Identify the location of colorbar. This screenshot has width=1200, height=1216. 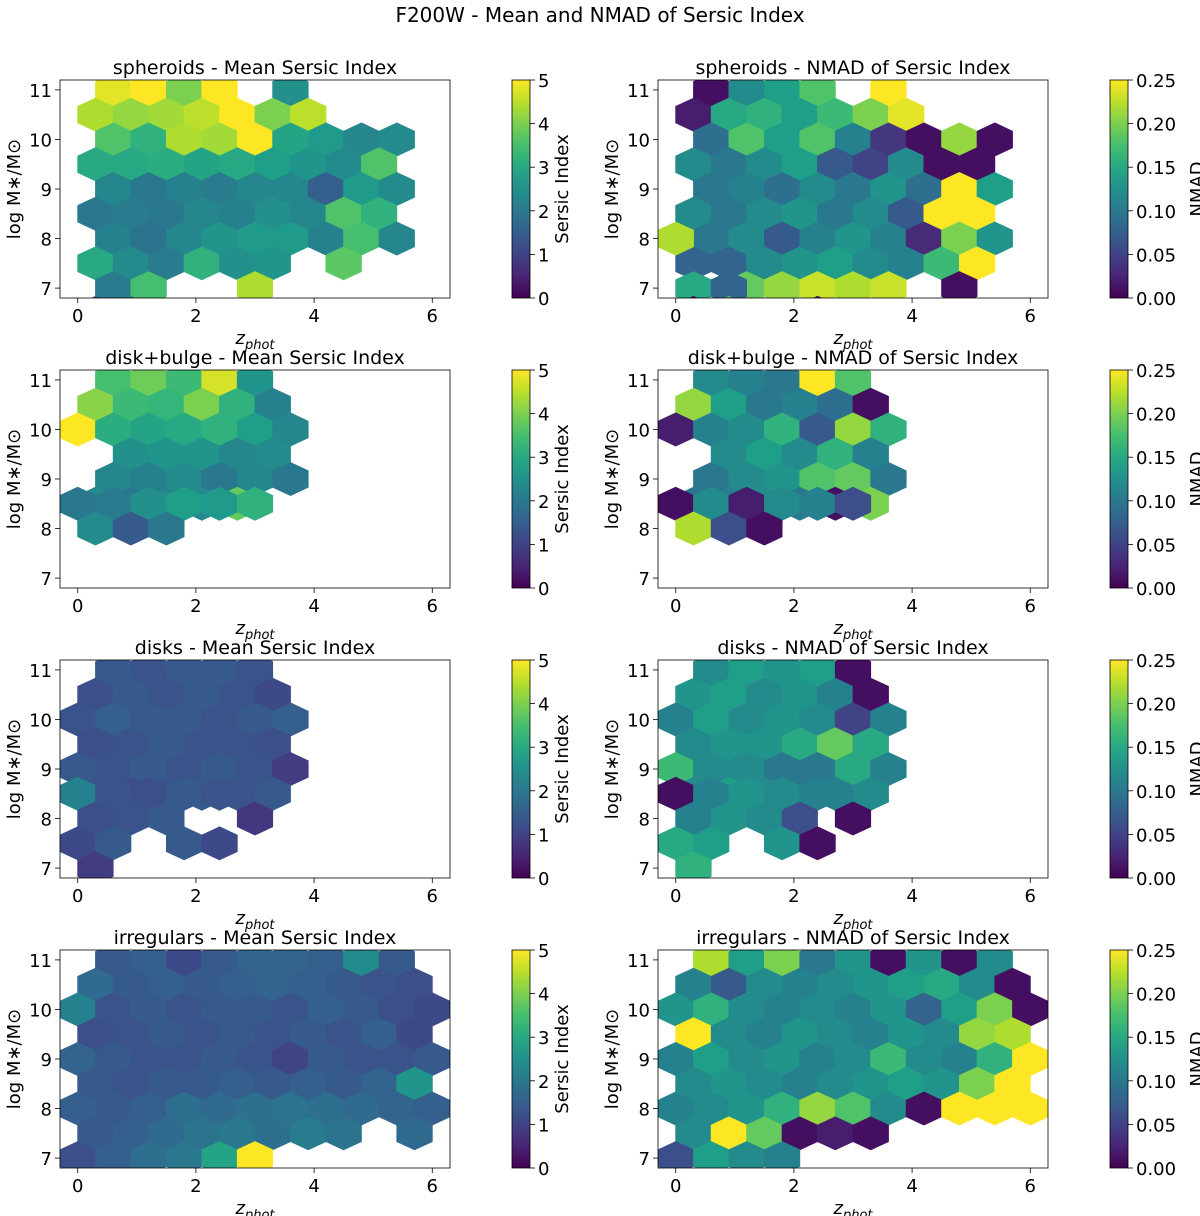
(1119, 479).